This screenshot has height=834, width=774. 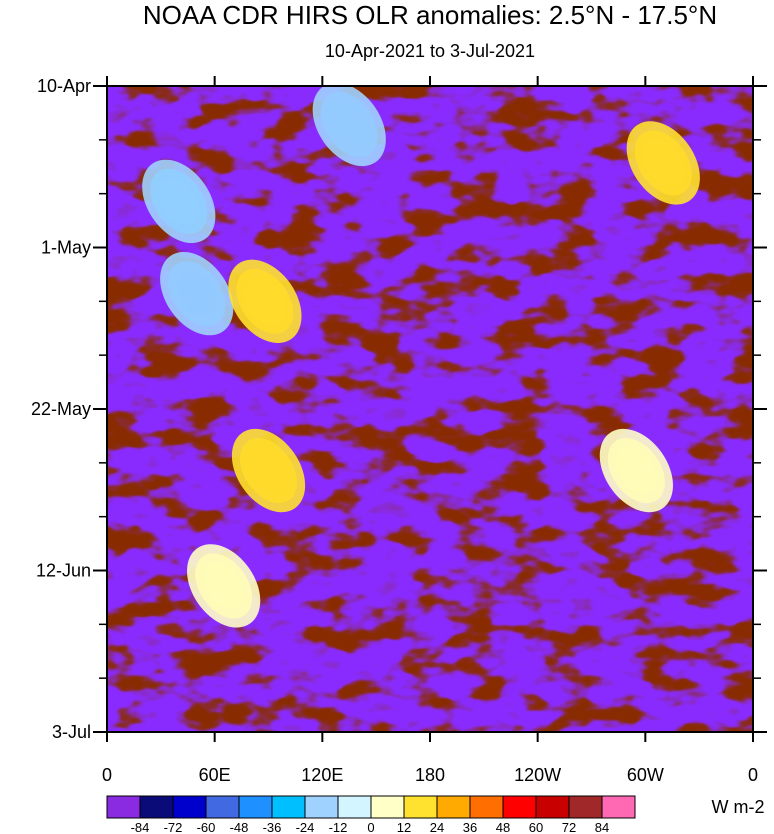 I want to click on x-tick-label: 120W, so click(x=537, y=775).